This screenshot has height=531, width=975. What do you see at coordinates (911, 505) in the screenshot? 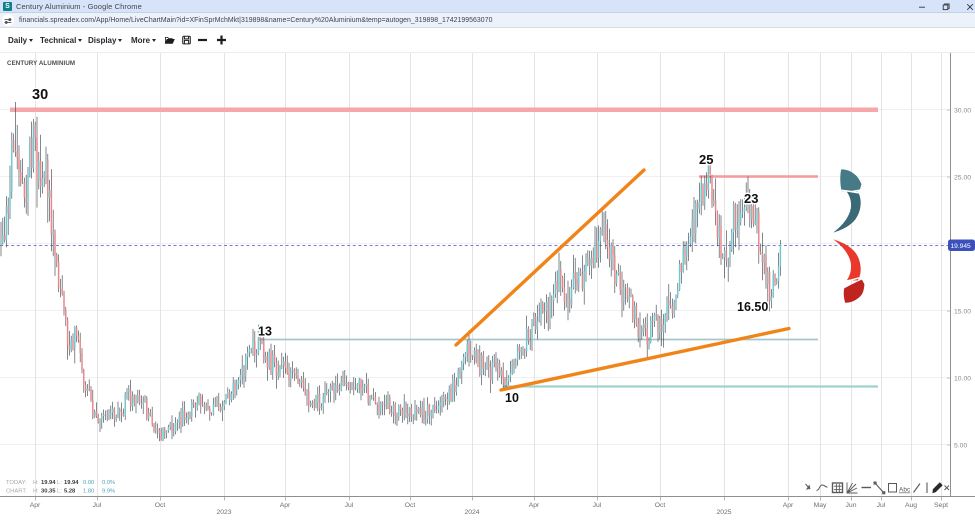
I see `svg-text: Aug` at bounding box center [911, 505].